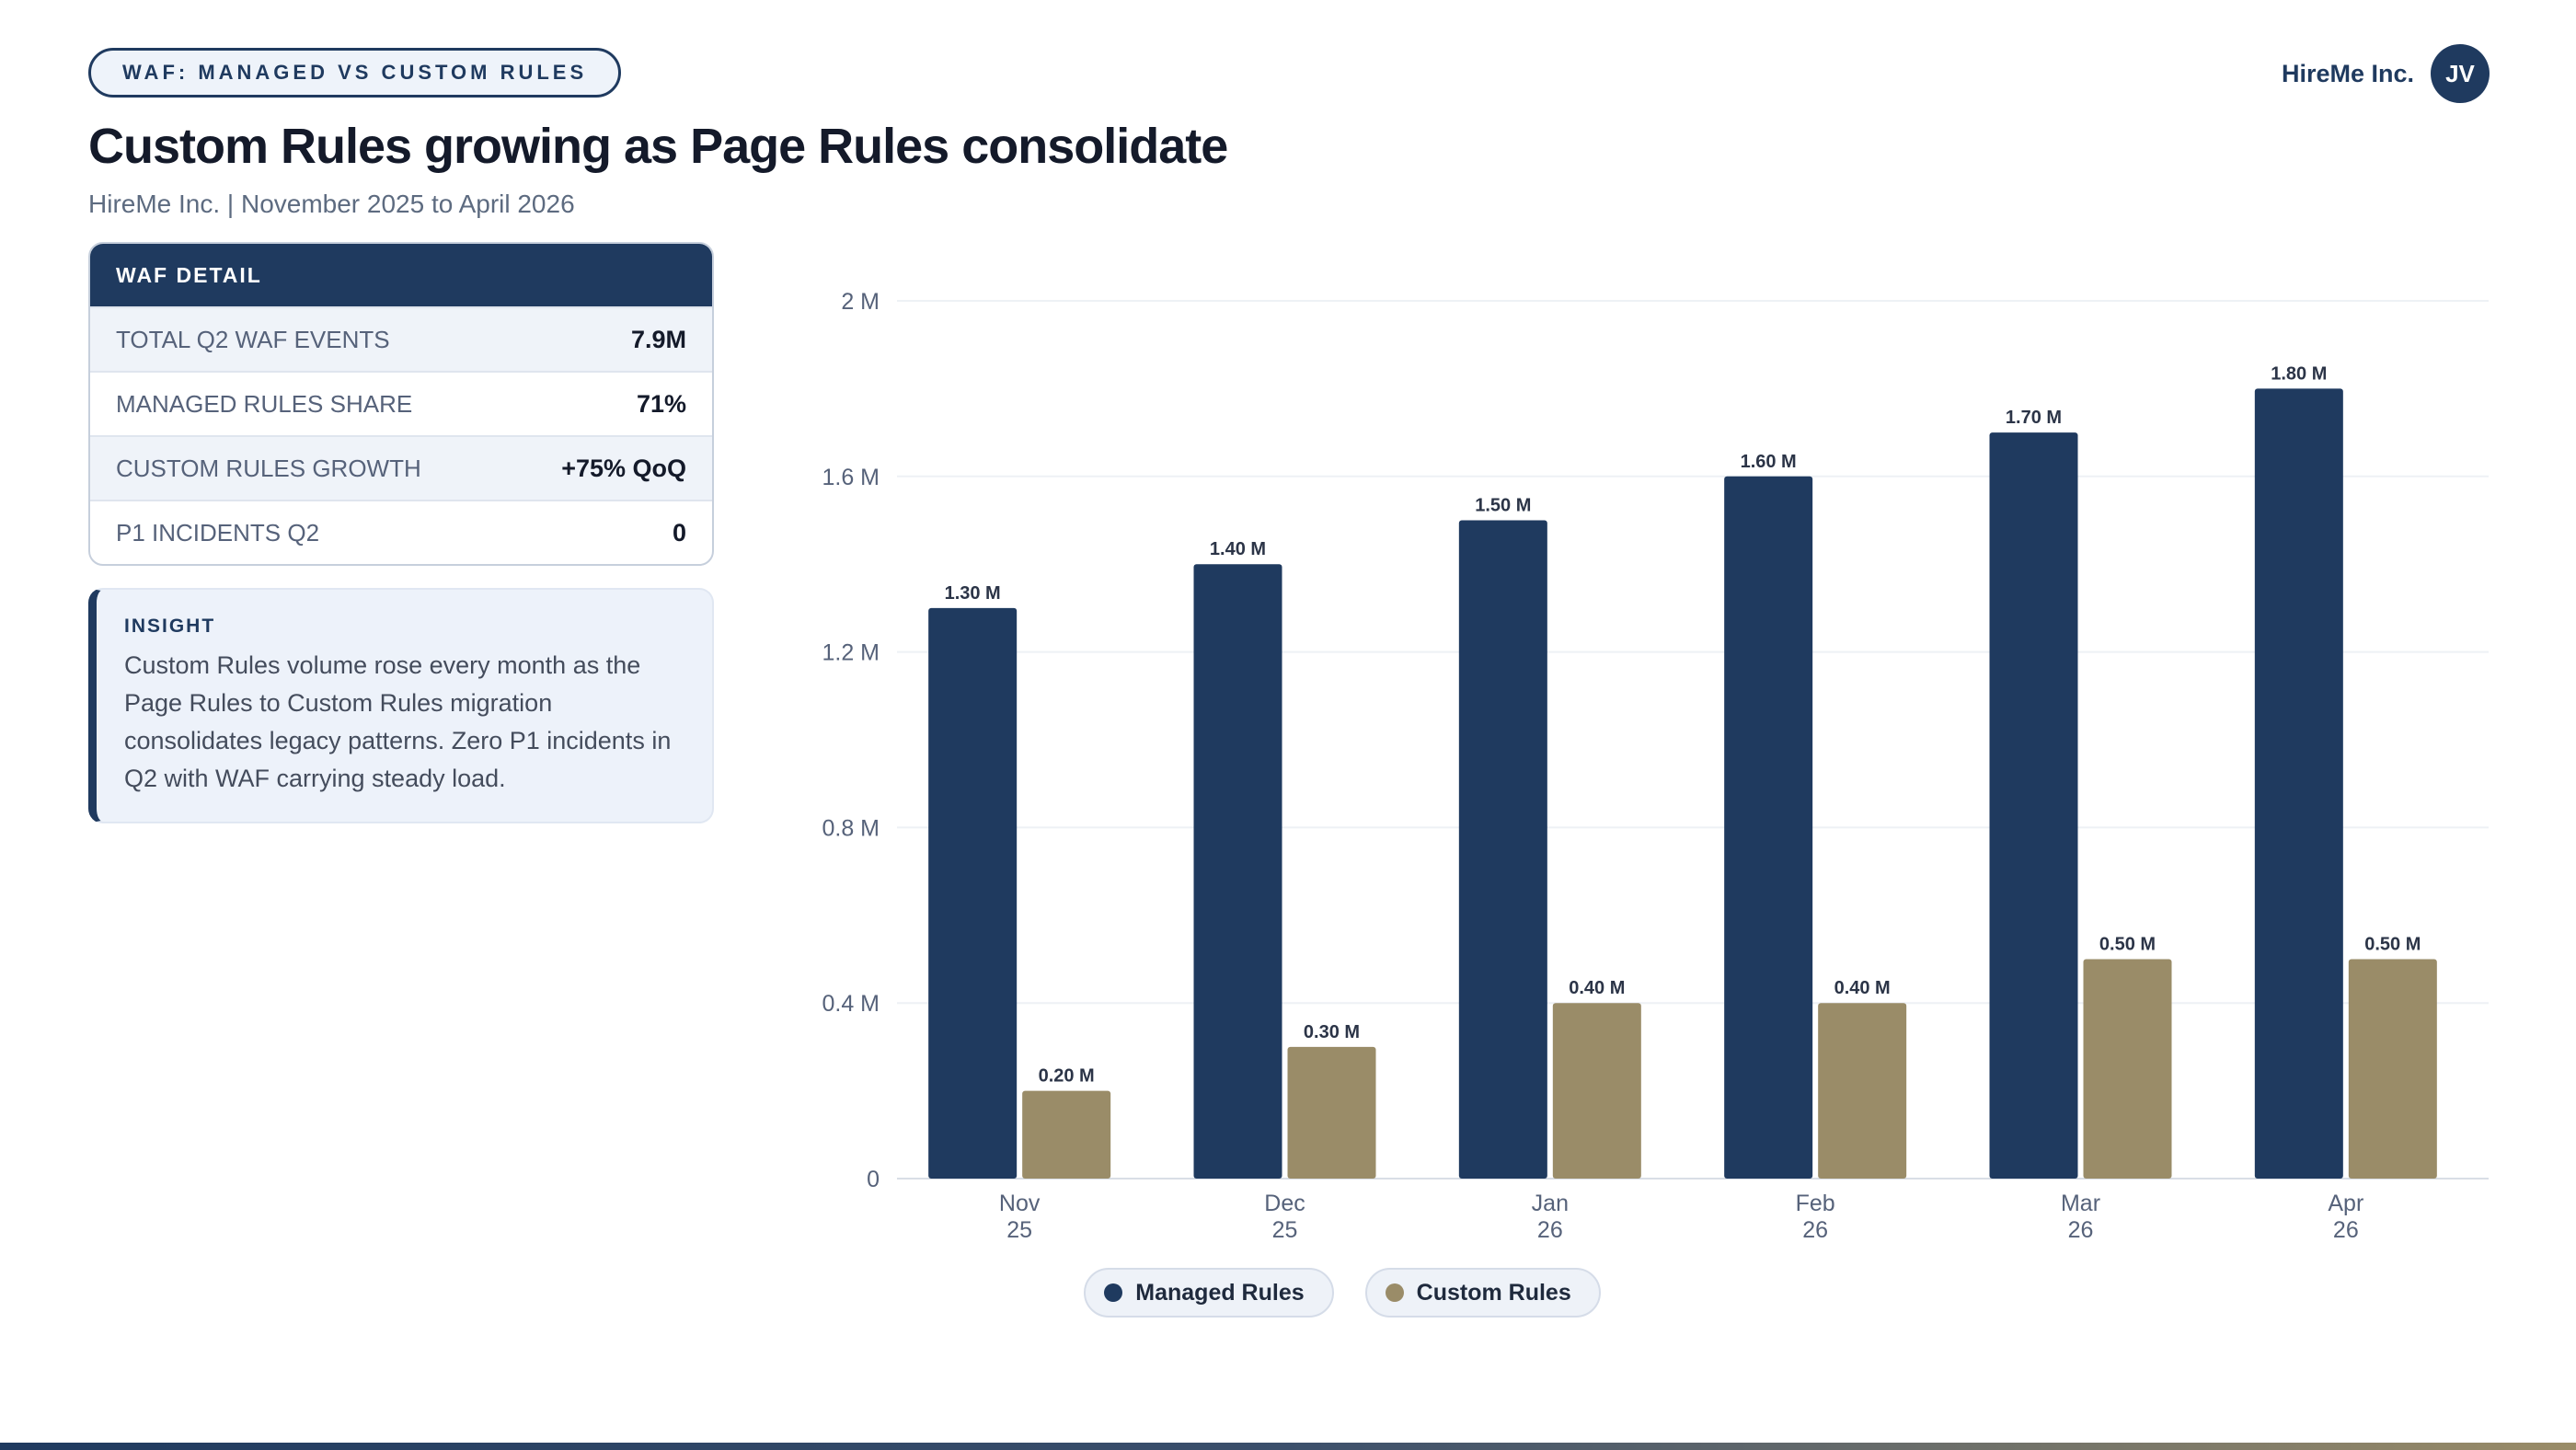 This screenshot has height=1450, width=2576. Describe the element at coordinates (1769, 462) in the screenshot. I see `data-label: 1.60 M` at that location.